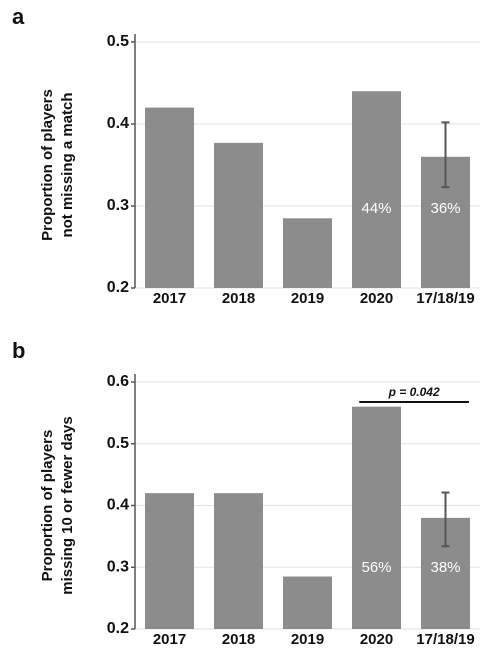  What do you see at coordinates (445, 208) in the screenshot?
I see `value-label: 36%` at bounding box center [445, 208].